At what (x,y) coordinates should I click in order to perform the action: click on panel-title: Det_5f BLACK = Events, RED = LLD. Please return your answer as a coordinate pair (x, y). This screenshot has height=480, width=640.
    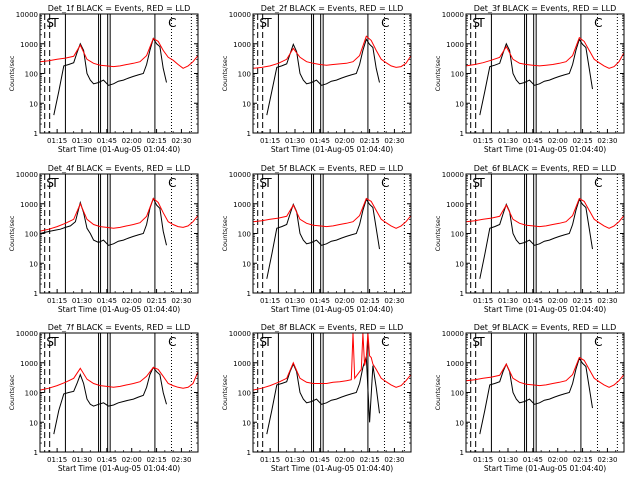
    Looking at the image, I should click on (332, 168).